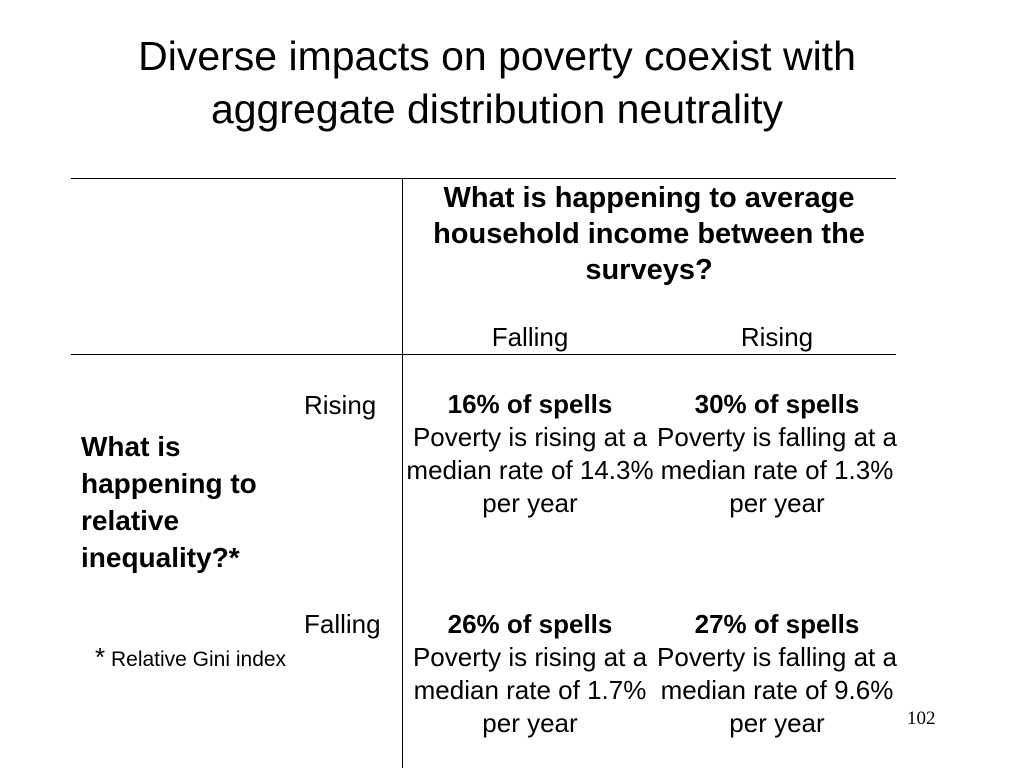  What do you see at coordinates (402, 473) in the screenshot?
I see `table-column-divider` at bounding box center [402, 473].